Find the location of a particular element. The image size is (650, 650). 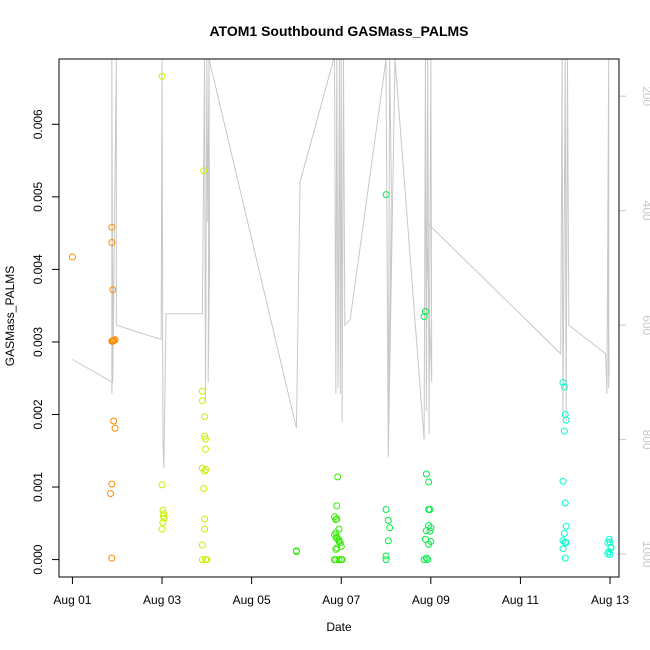

y-axis-label: GASMass_PALMS is located at coordinates (10, 316).